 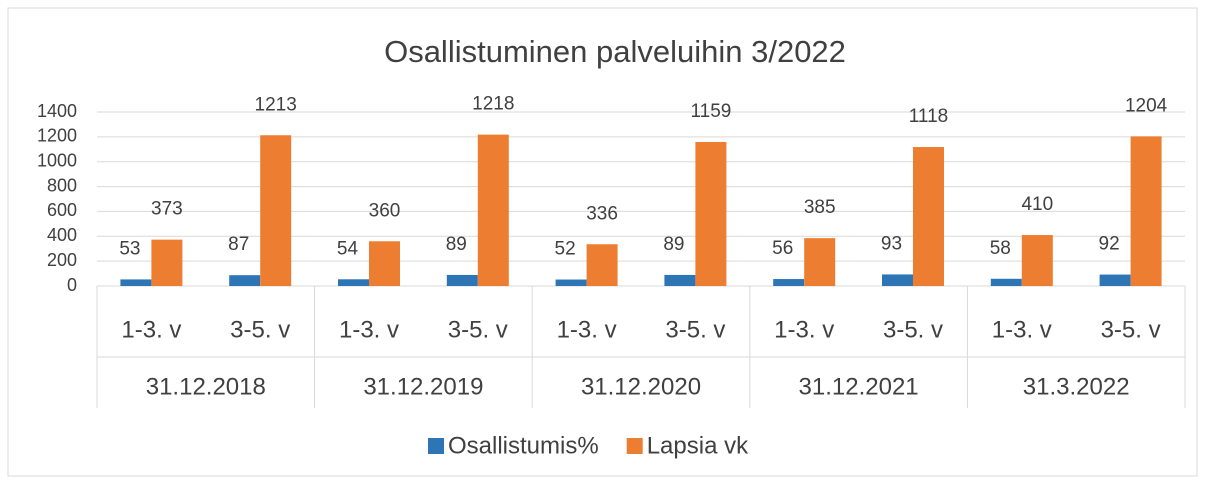 What do you see at coordinates (1000, 248) in the screenshot?
I see `data-label: 58` at bounding box center [1000, 248].